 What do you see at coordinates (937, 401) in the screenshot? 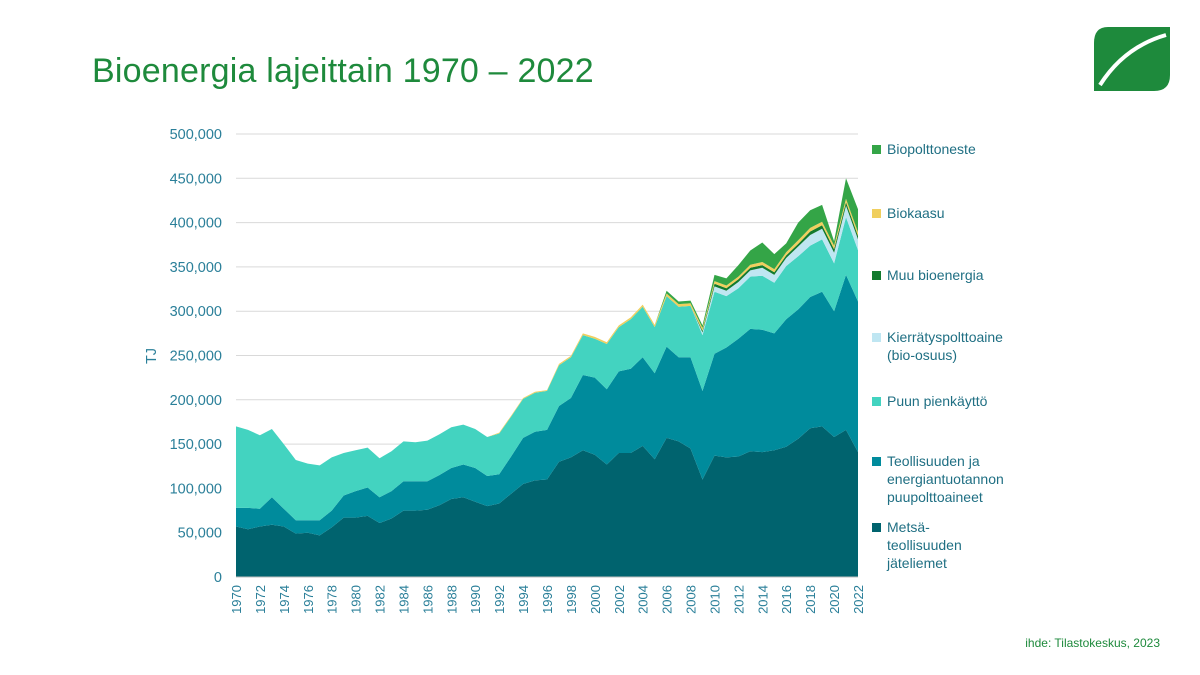
I see `legend-label: Puun pienkäyttö` at bounding box center [937, 401].